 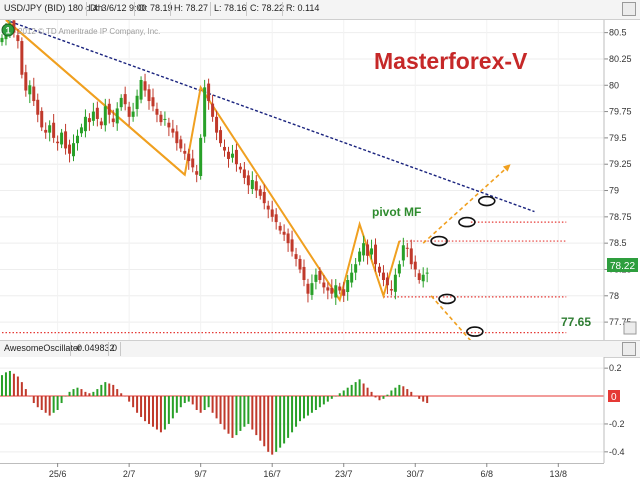 I want to click on oscillator-value: -0.049832, so click(x=94, y=348).